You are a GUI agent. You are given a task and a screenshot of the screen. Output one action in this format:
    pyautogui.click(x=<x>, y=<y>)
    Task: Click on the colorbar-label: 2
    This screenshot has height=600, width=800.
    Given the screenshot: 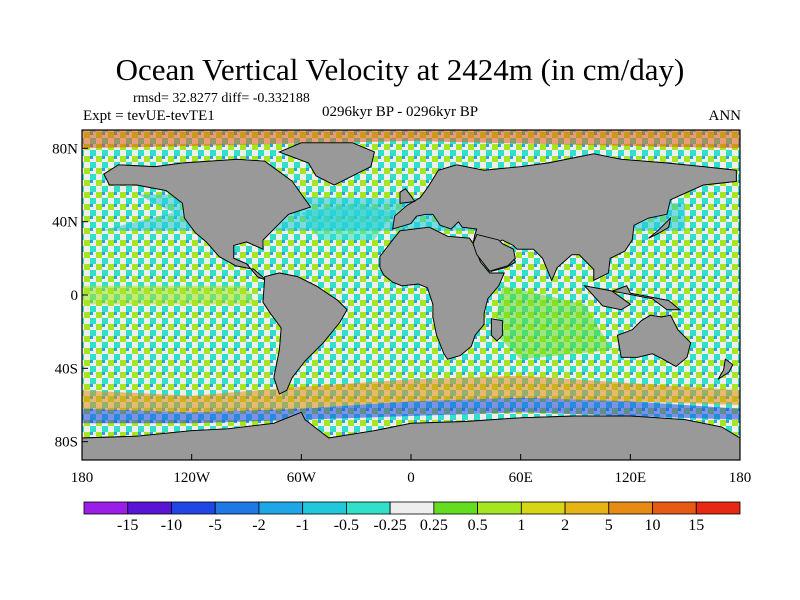 What is the action you would take?
    pyautogui.click(x=565, y=525)
    